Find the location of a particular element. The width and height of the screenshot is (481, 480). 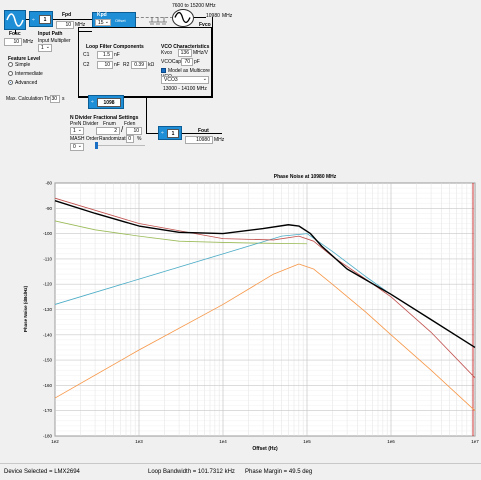

y-tick-label: -160 is located at coordinates (48, 385).